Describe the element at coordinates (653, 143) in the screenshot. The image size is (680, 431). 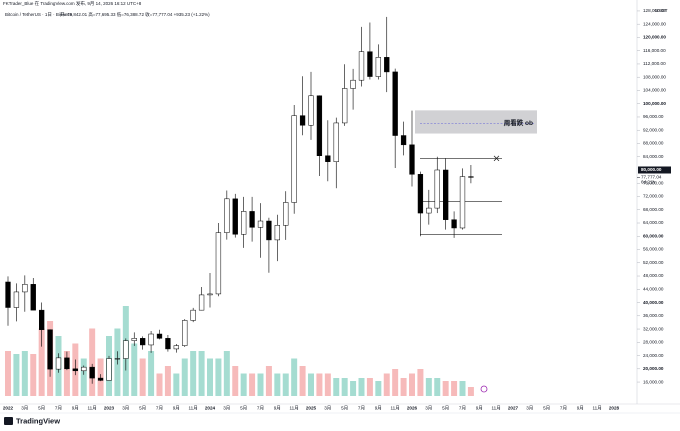
I see `y-tick-label: 88,000.00` at that location.